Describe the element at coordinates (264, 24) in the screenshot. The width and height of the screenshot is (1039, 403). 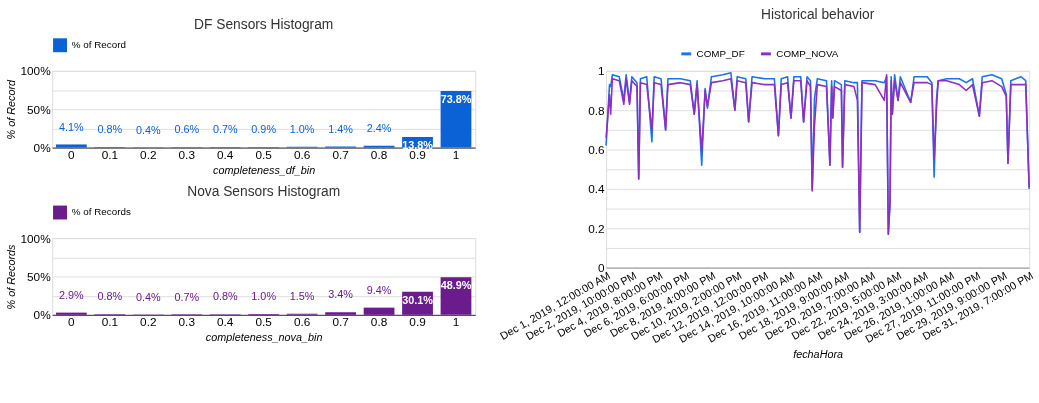
I see `chart-title: DF Sensors Histogram` at that location.